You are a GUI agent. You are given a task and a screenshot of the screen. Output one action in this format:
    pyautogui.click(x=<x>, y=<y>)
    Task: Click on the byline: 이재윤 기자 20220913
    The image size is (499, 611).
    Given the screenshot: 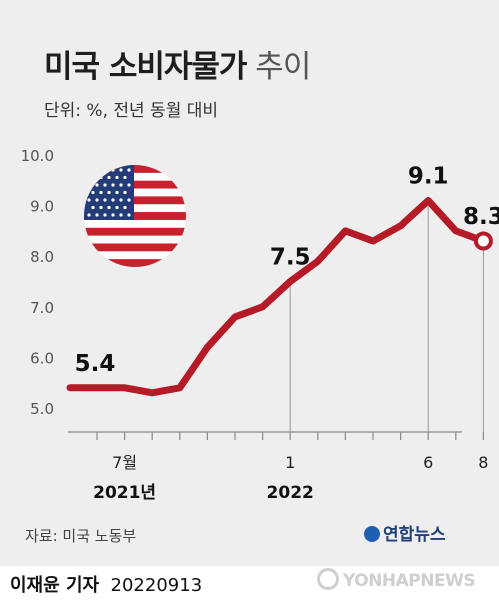 What is the action you would take?
    pyautogui.click(x=106, y=584)
    